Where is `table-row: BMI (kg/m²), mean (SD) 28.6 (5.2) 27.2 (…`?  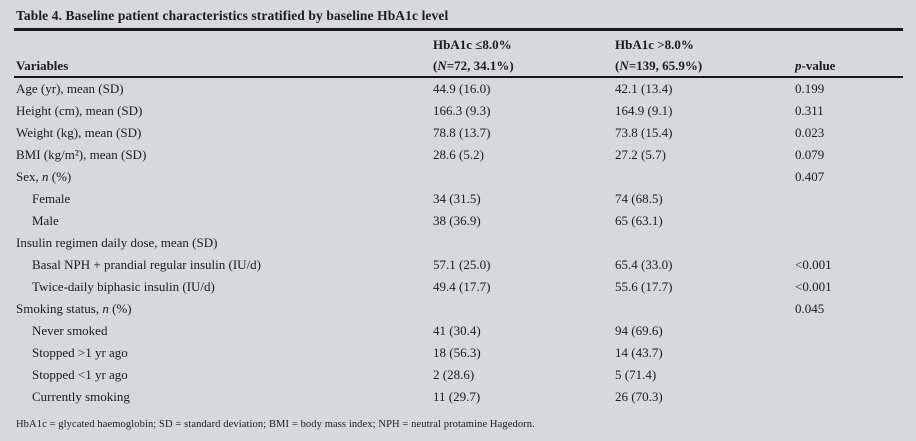 table-row: BMI (kg/m²), mean (SD) 28.6 (5.2) 27.2 (… is located at coordinates (458, 155).